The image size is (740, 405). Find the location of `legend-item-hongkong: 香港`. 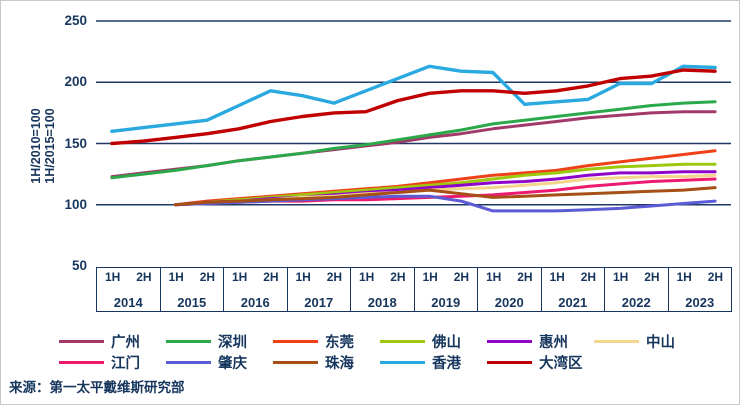

legend-item-hongkong: 香港 is located at coordinates (433, 362).